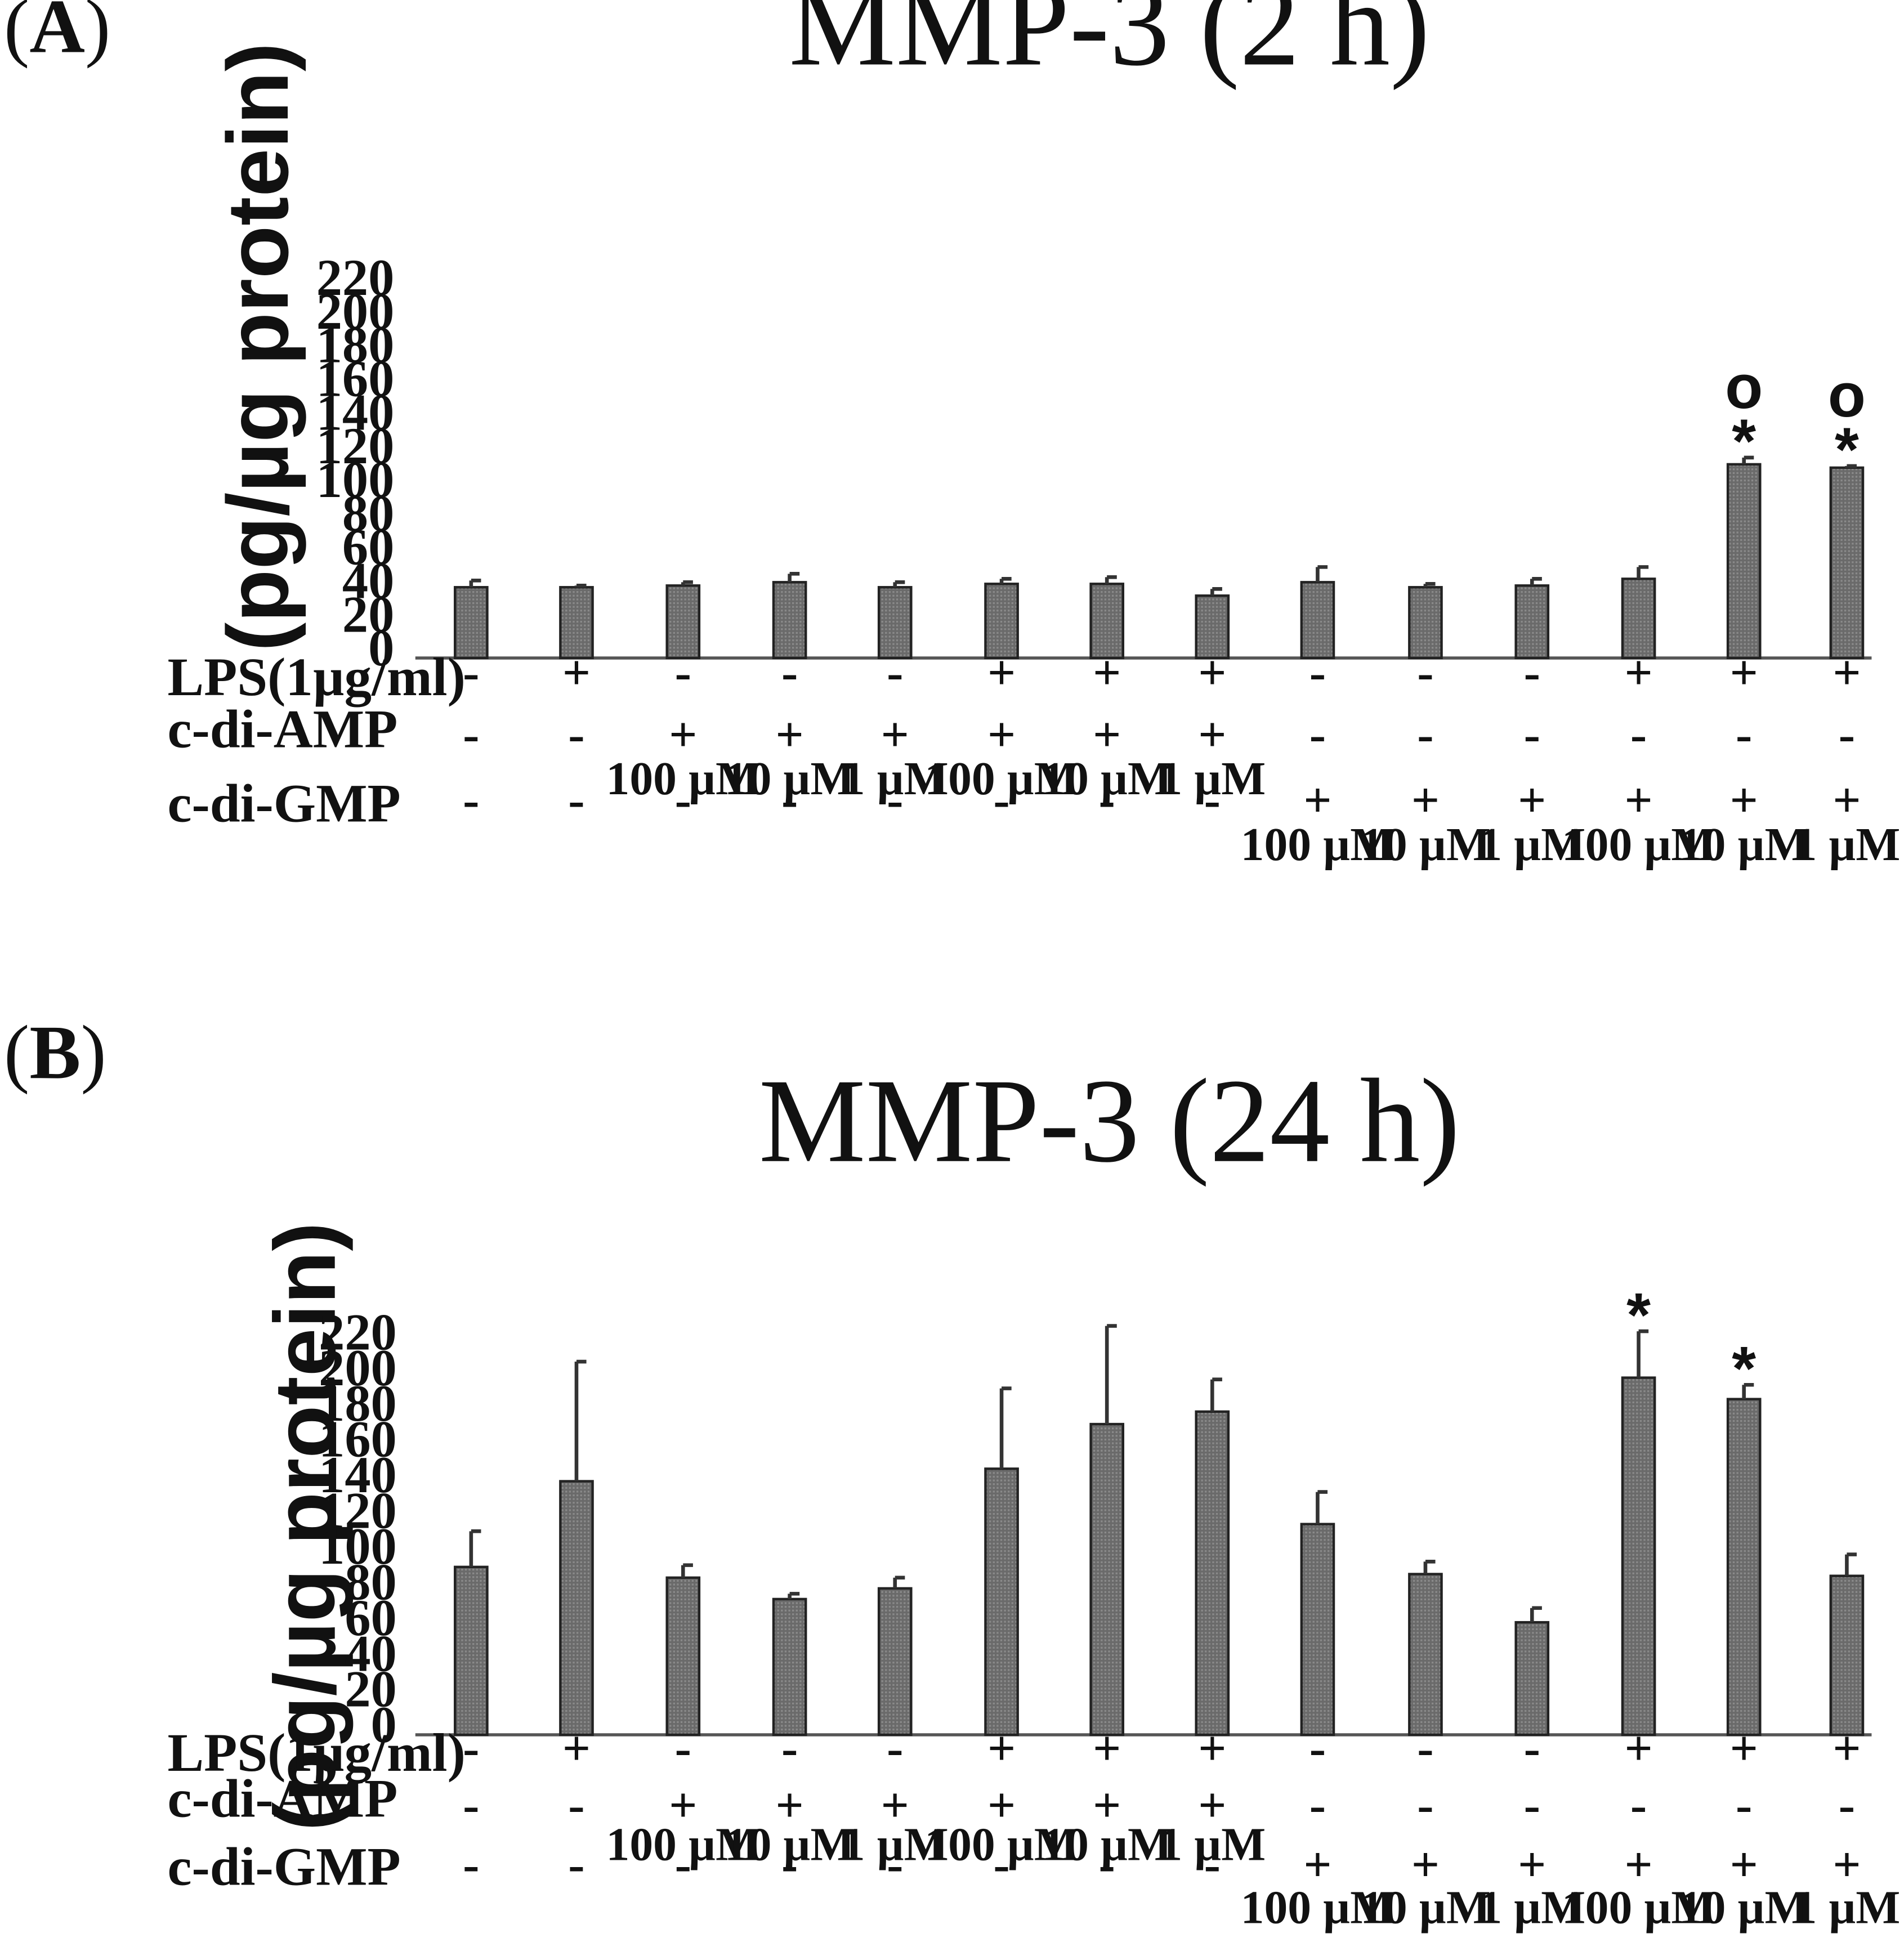 This screenshot has height=1938, width=1904. What do you see at coordinates (1109, 1121) in the screenshot?
I see `chart-title-b: MMP-3 (24 h)` at bounding box center [1109, 1121].